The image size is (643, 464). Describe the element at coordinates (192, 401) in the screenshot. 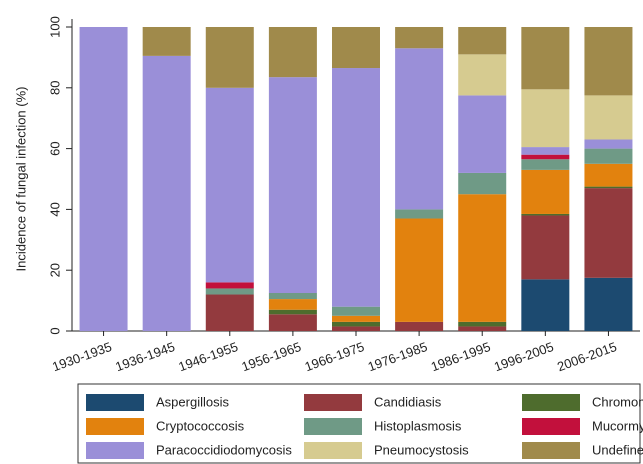

I see `legend-label: Aspergillosis` at that location.